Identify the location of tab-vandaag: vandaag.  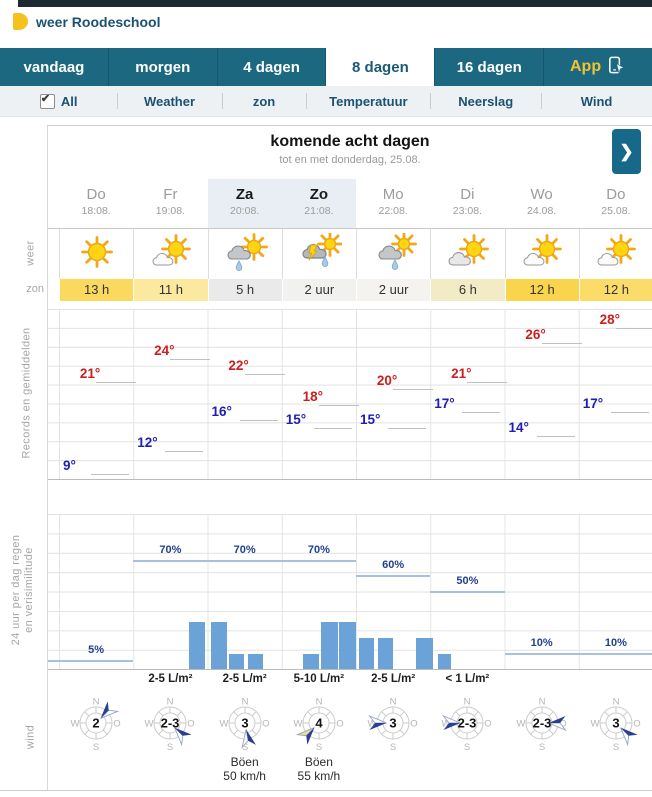
(54, 67).